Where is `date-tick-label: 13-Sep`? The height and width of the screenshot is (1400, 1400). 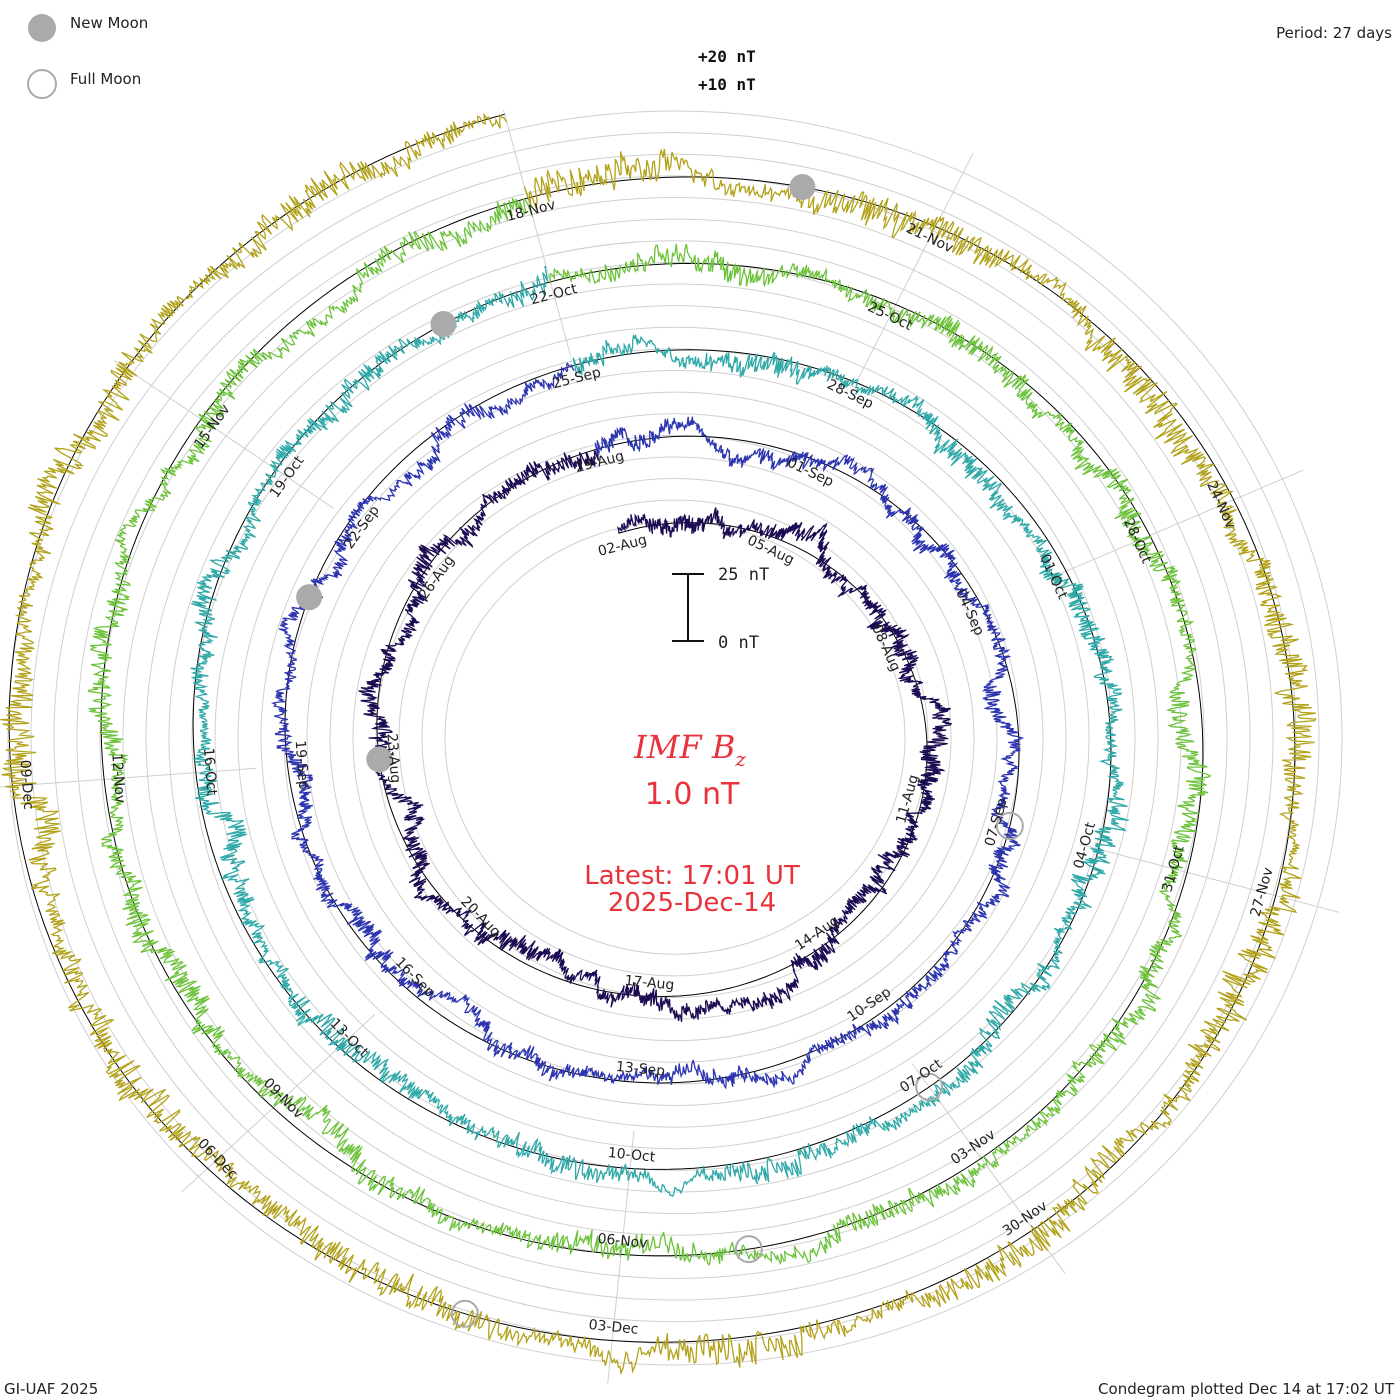 date-tick-label: 13-Sep is located at coordinates (640, 1069).